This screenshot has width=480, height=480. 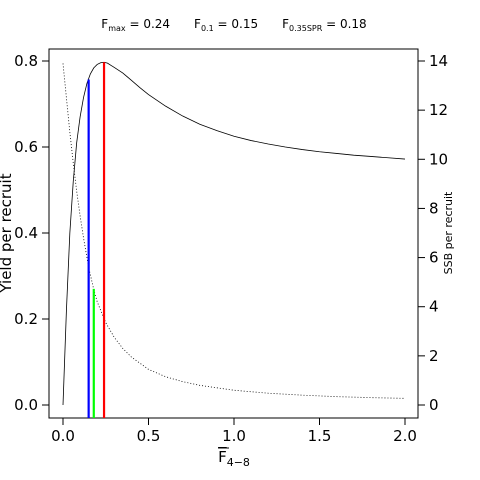 I want to click on y-right-tick-label: 8, so click(x=434, y=208).